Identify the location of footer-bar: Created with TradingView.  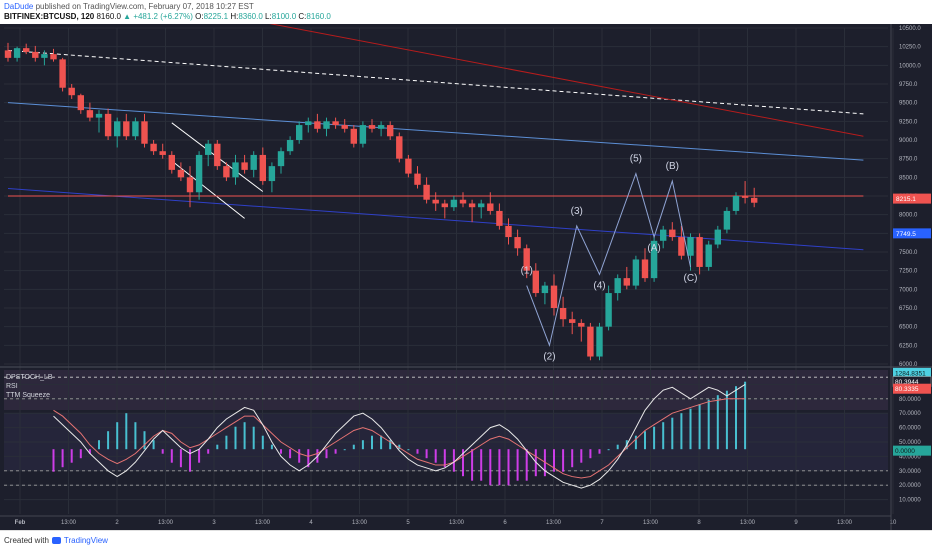
(466, 540).